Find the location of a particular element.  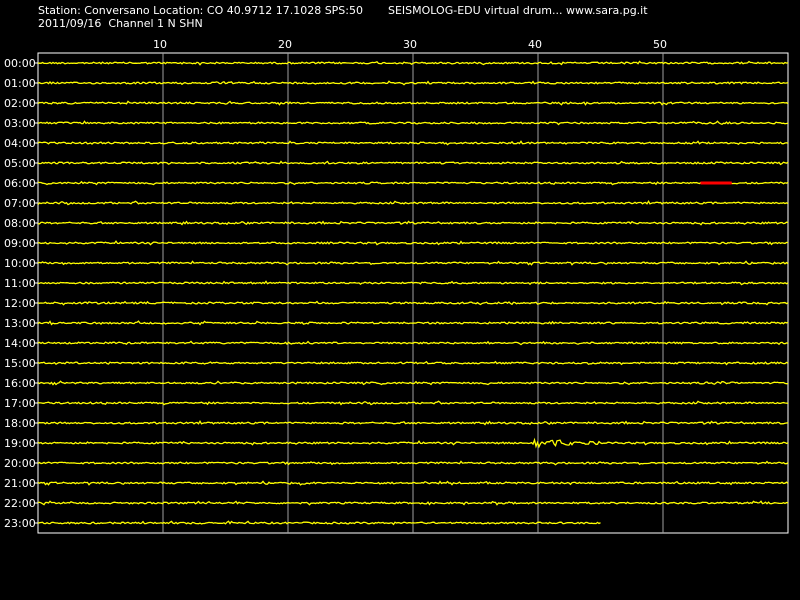

hour-label: 13:00 is located at coordinates (20, 323).